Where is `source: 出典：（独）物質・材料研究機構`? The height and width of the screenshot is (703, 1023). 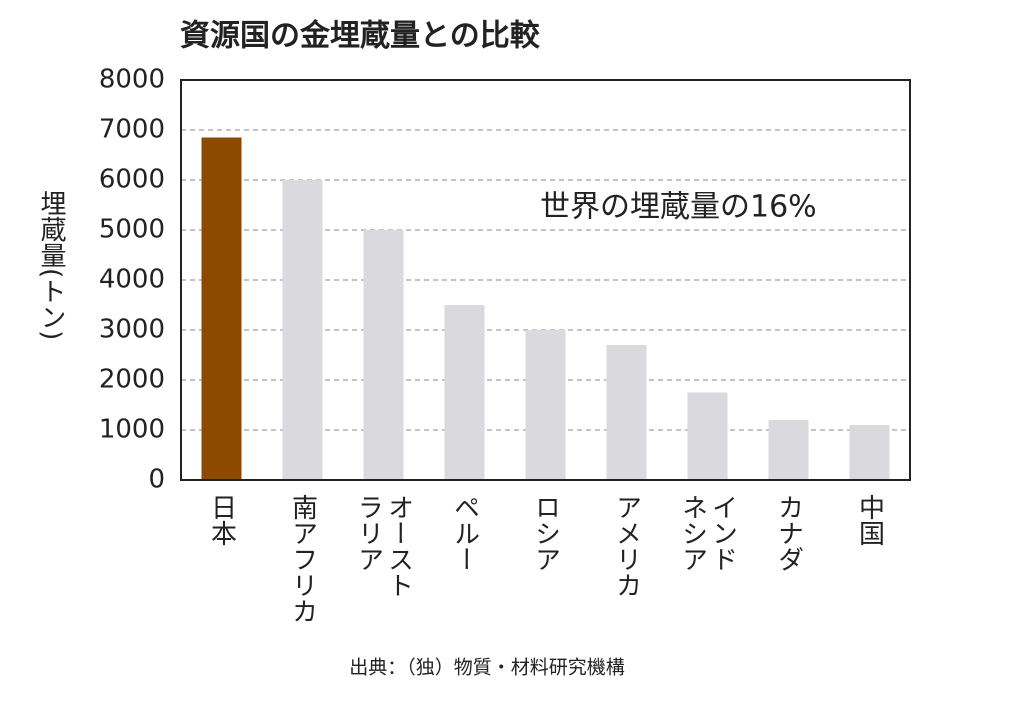
source: 出典：（独）物質・材料研究機構 is located at coordinates (487, 668).